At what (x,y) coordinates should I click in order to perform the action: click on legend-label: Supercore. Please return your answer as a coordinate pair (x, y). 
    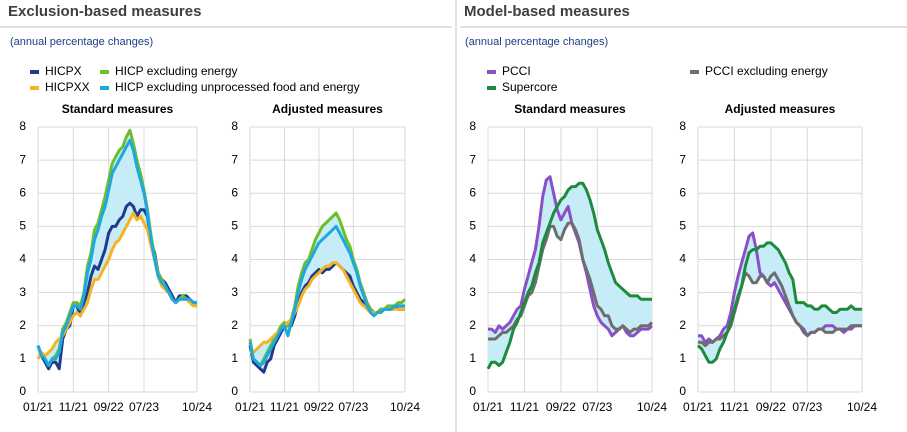
    Looking at the image, I should click on (530, 87).